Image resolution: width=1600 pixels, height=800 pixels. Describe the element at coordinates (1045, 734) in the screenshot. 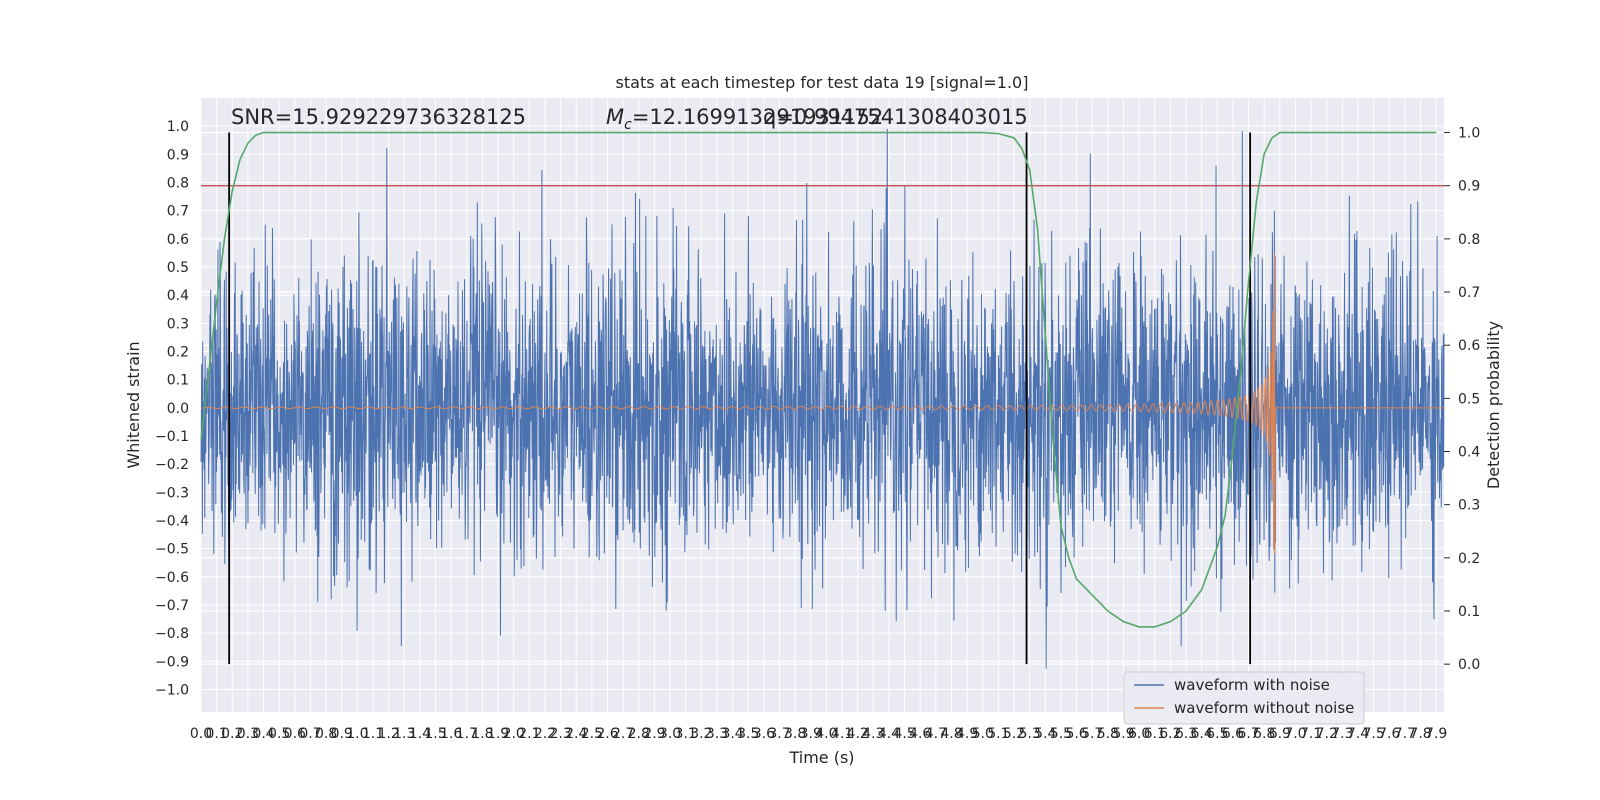

I see `x-tick-label: 5.4` at that location.